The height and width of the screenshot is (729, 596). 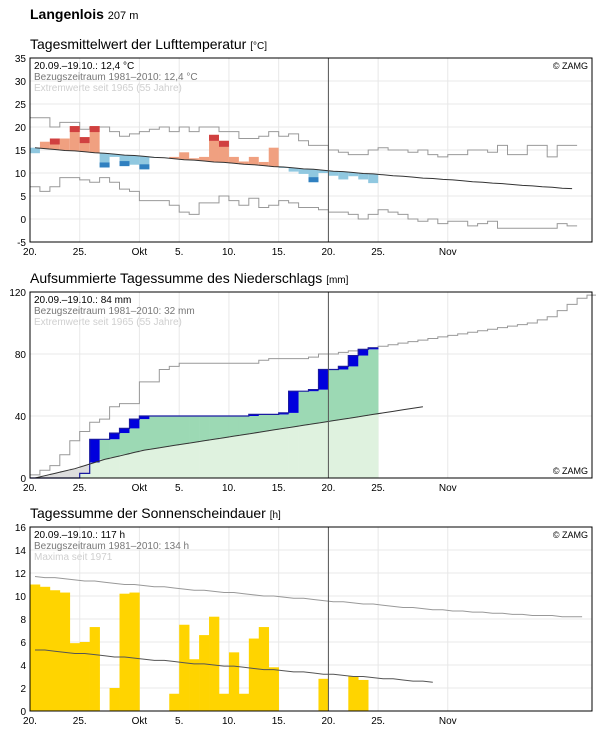 What do you see at coordinates (21, 151) in the screenshot?
I see `temp-ytick-label: 15` at bounding box center [21, 151].